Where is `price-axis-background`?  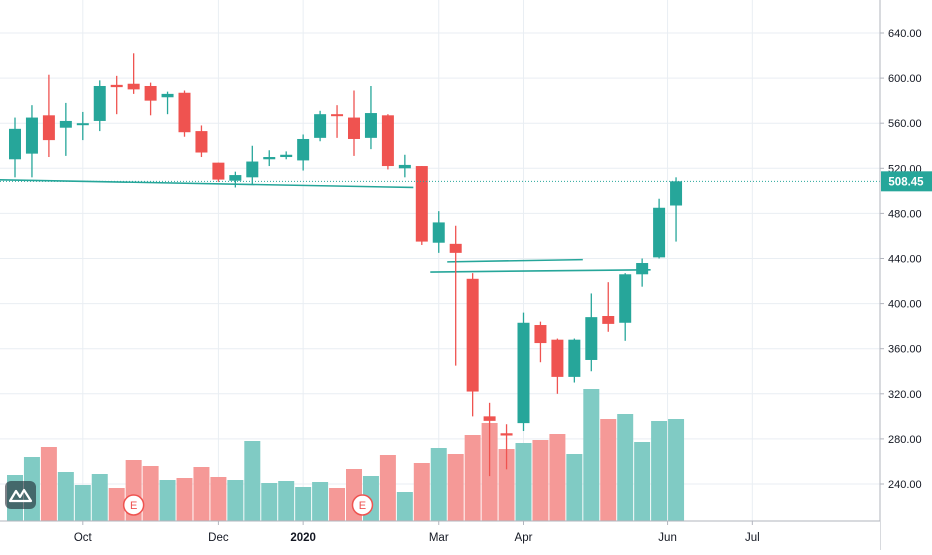 price-axis-background is located at coordinates (906, 275).